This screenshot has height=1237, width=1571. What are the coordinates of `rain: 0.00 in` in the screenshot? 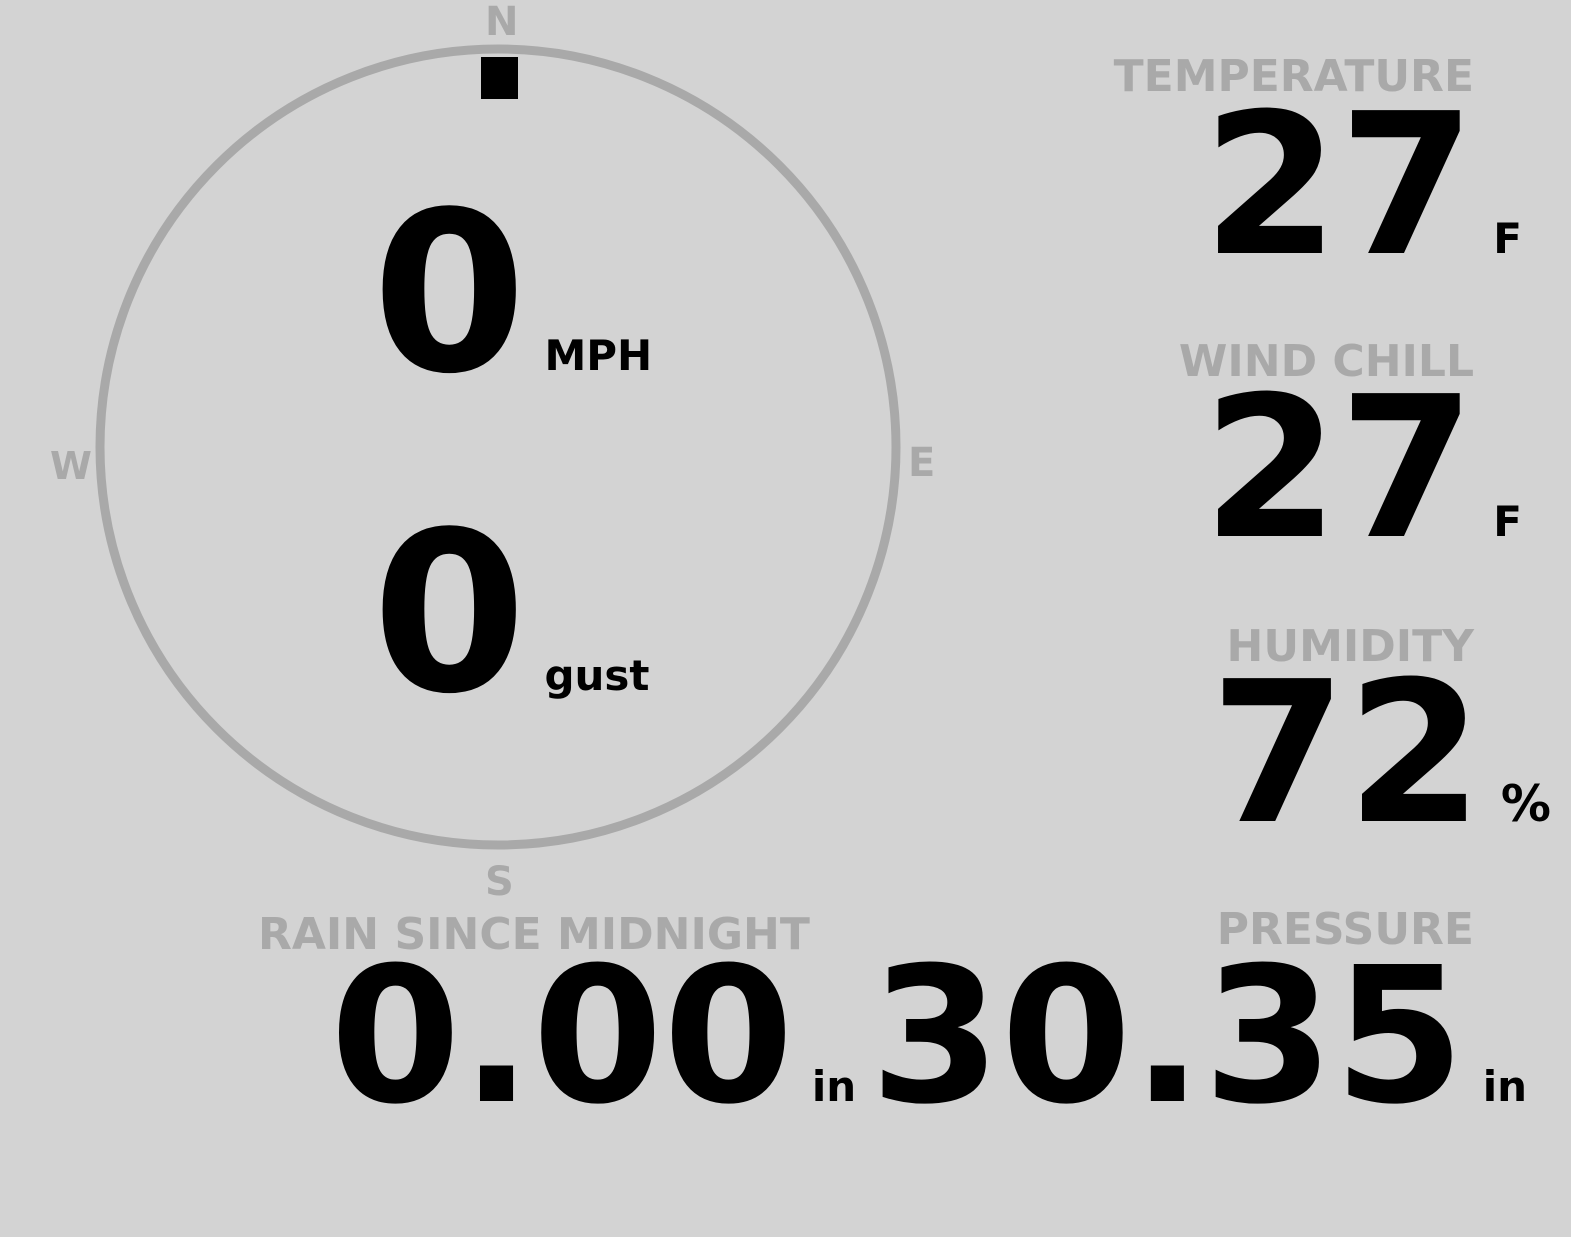 It's located at (593, 1036).